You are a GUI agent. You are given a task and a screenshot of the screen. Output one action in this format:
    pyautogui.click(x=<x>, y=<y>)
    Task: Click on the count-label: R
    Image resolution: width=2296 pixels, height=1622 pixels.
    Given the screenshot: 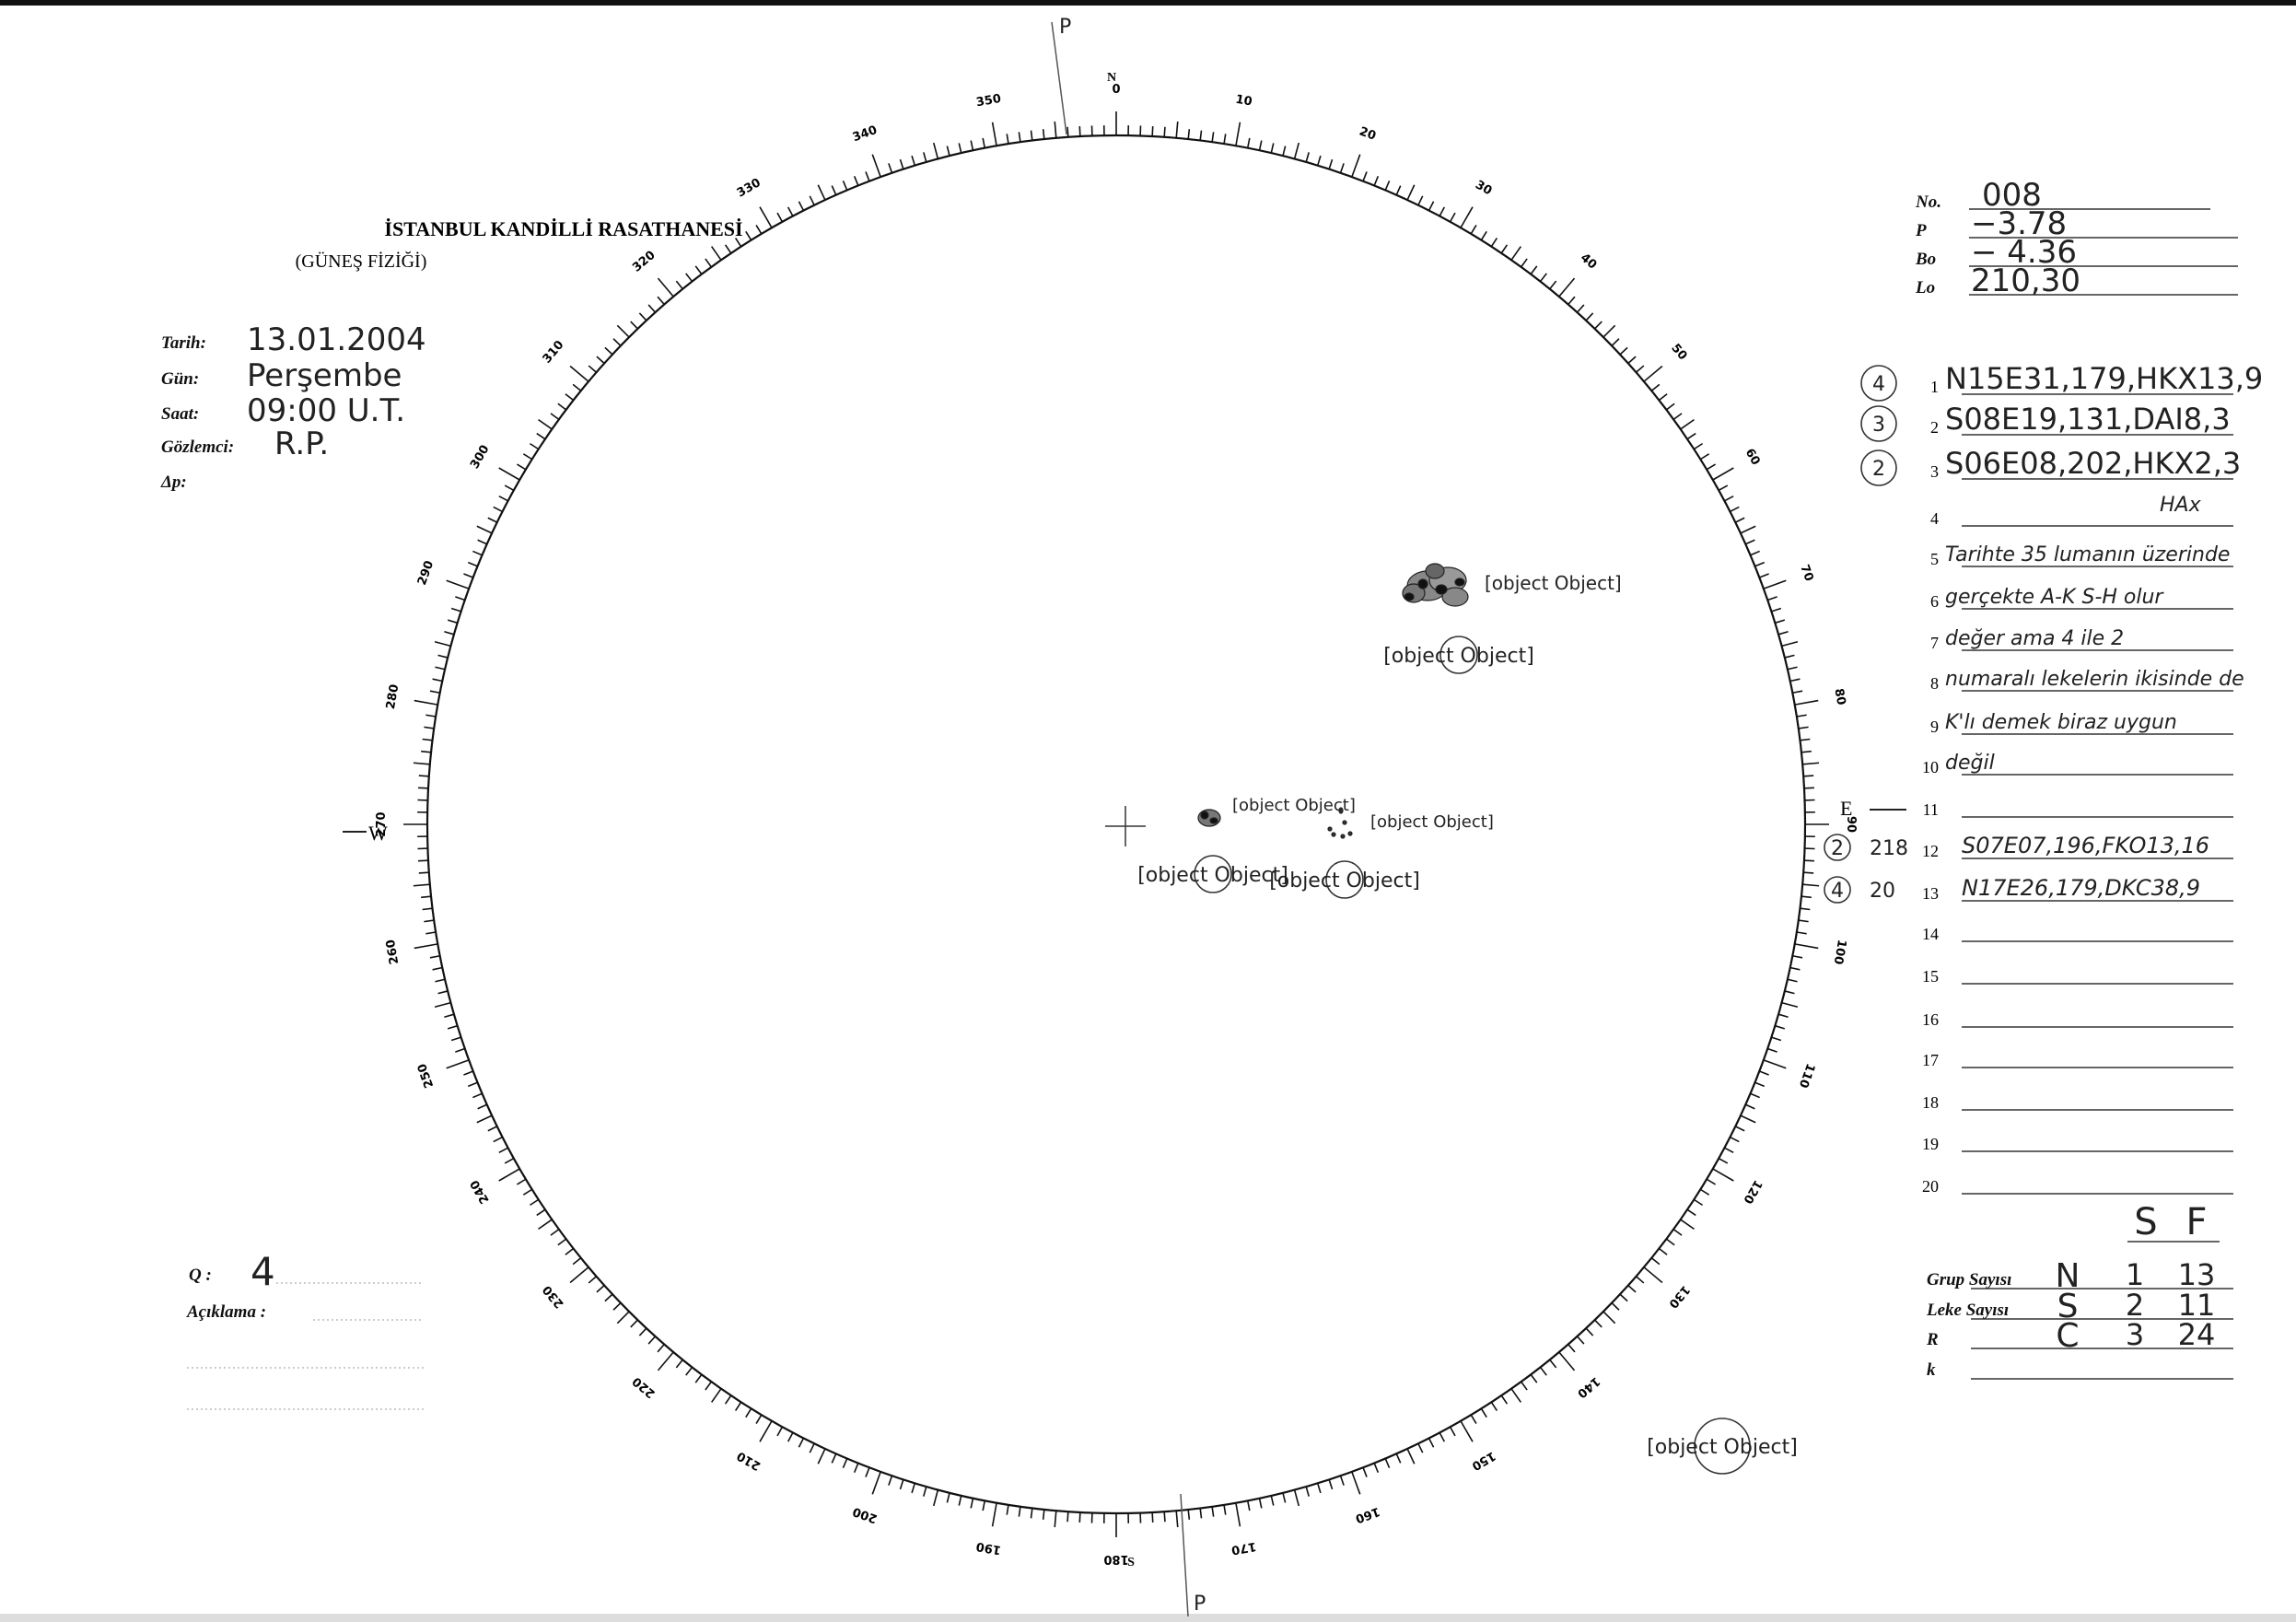 What is the action you would take?
    pyautogui.click(x=1932, y=1340)
    